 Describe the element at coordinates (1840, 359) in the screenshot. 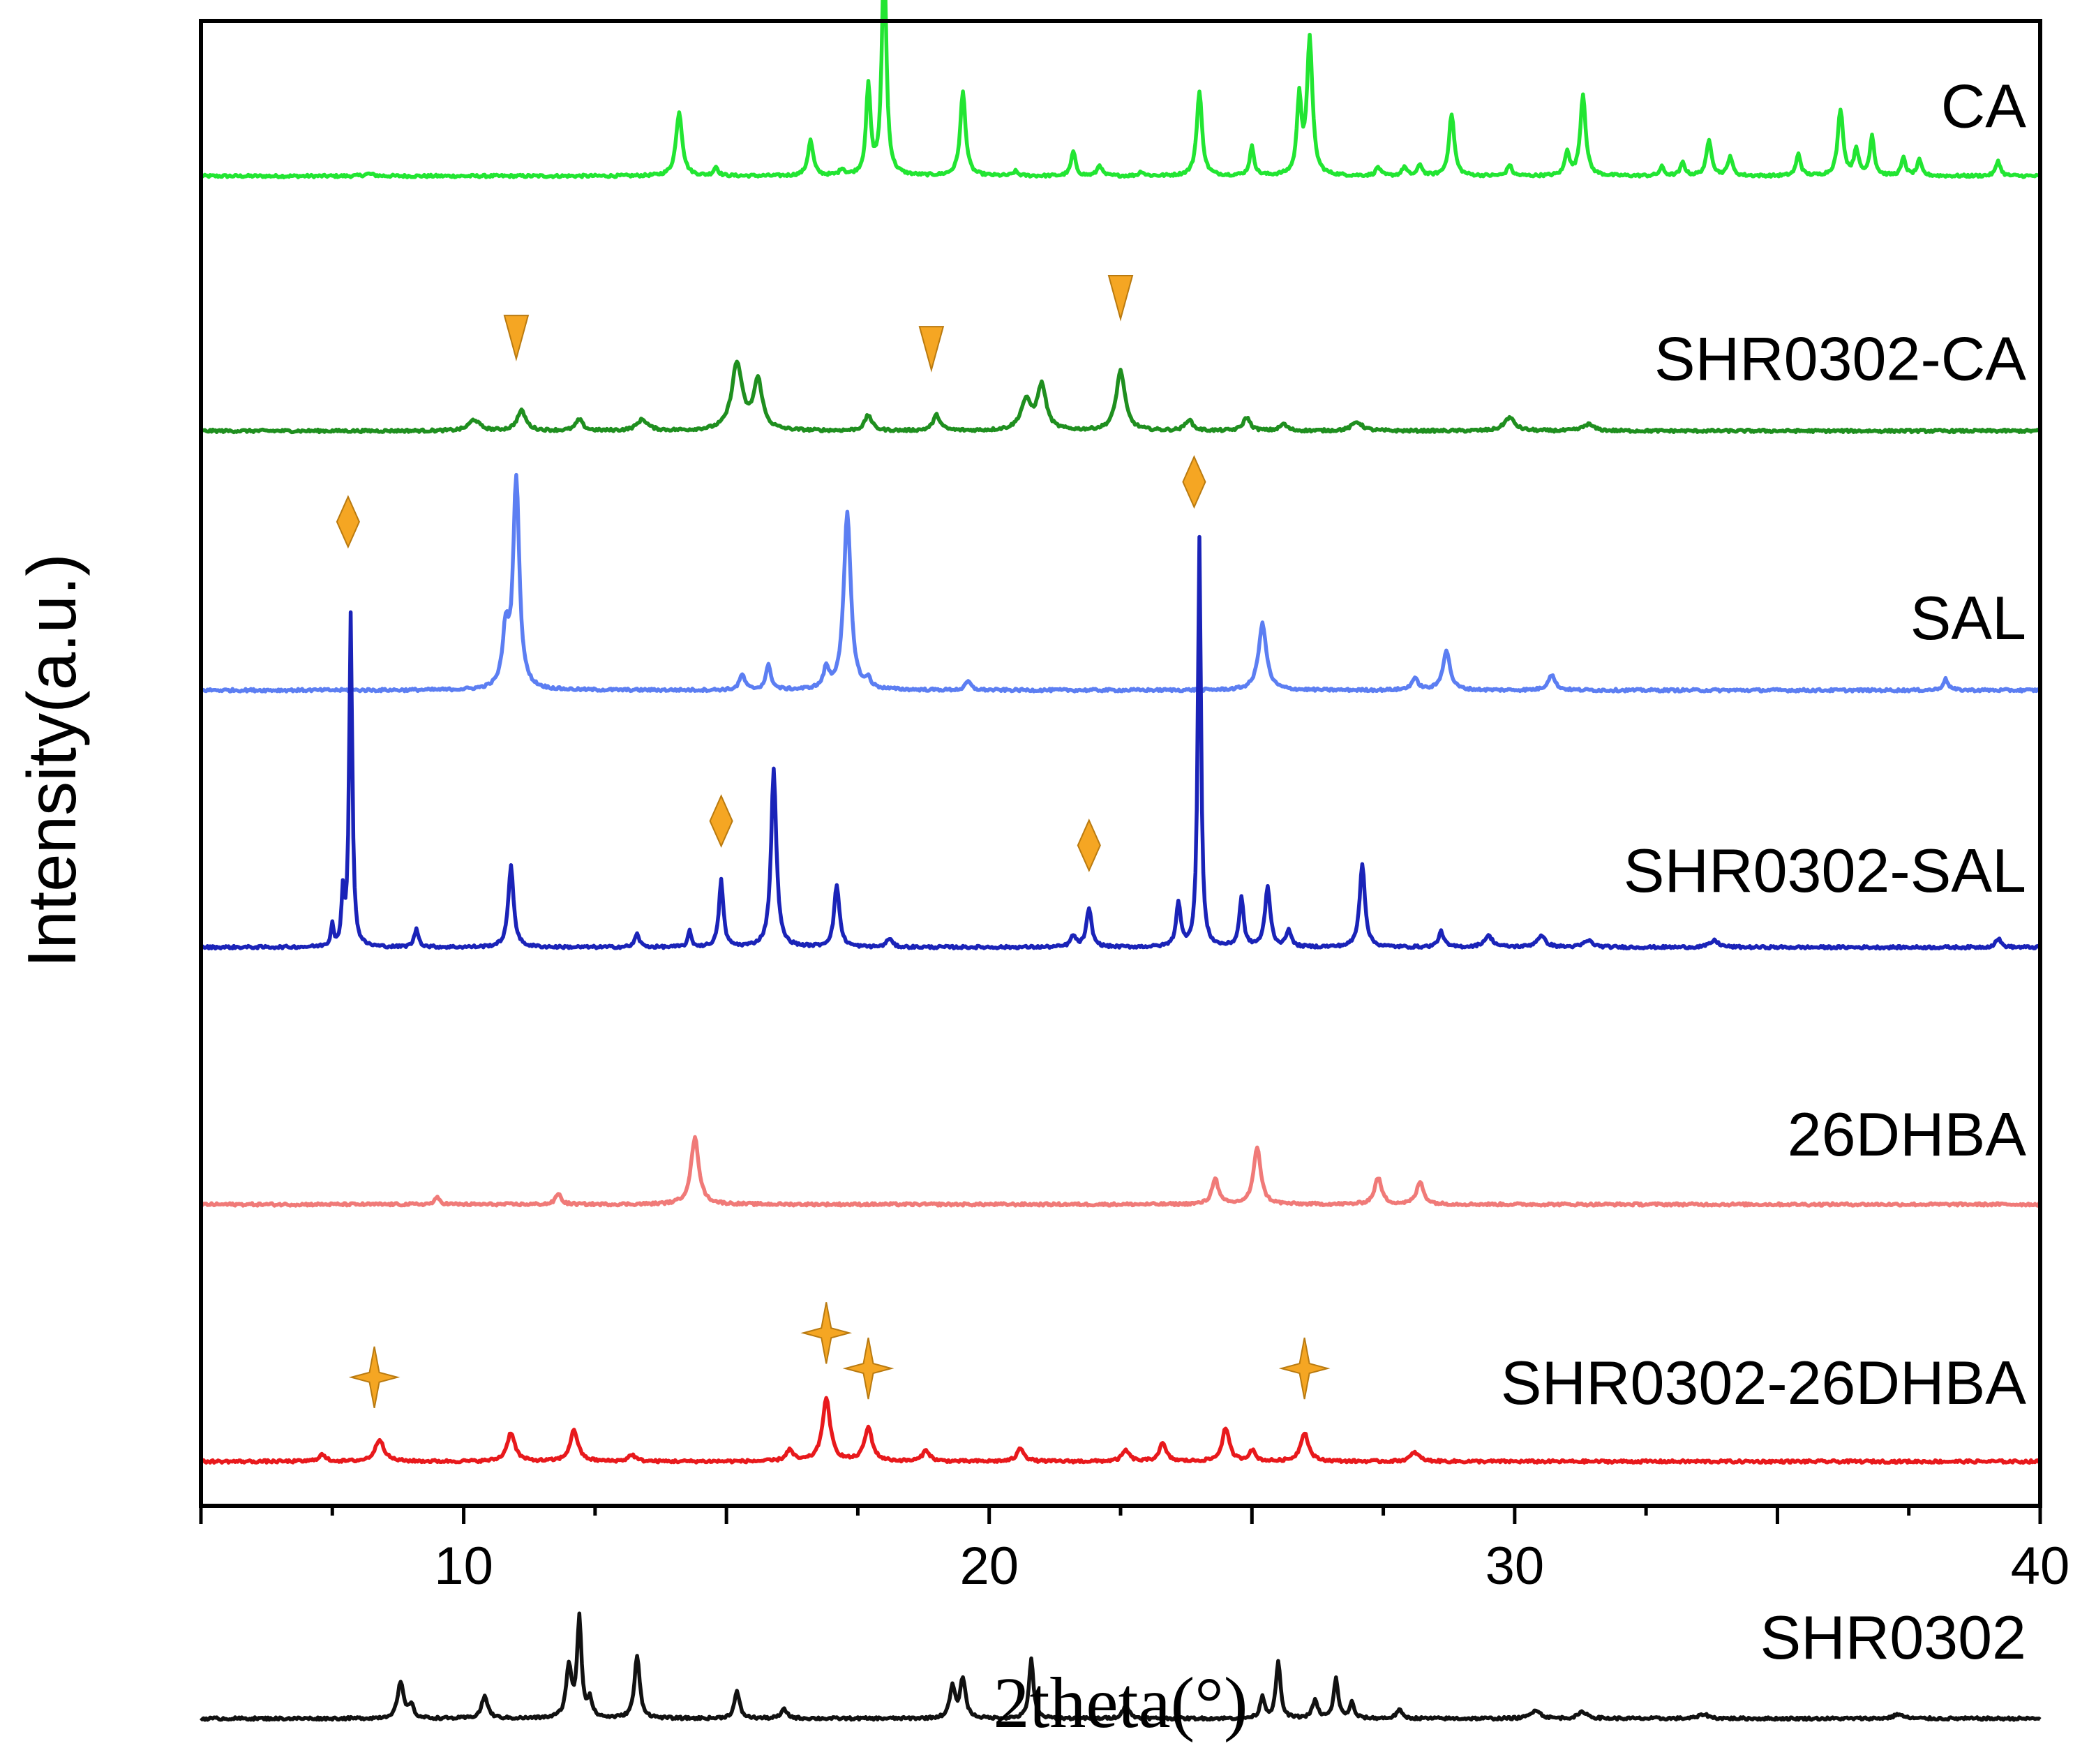

I see `series-label: SHR0302-CA` at that location.